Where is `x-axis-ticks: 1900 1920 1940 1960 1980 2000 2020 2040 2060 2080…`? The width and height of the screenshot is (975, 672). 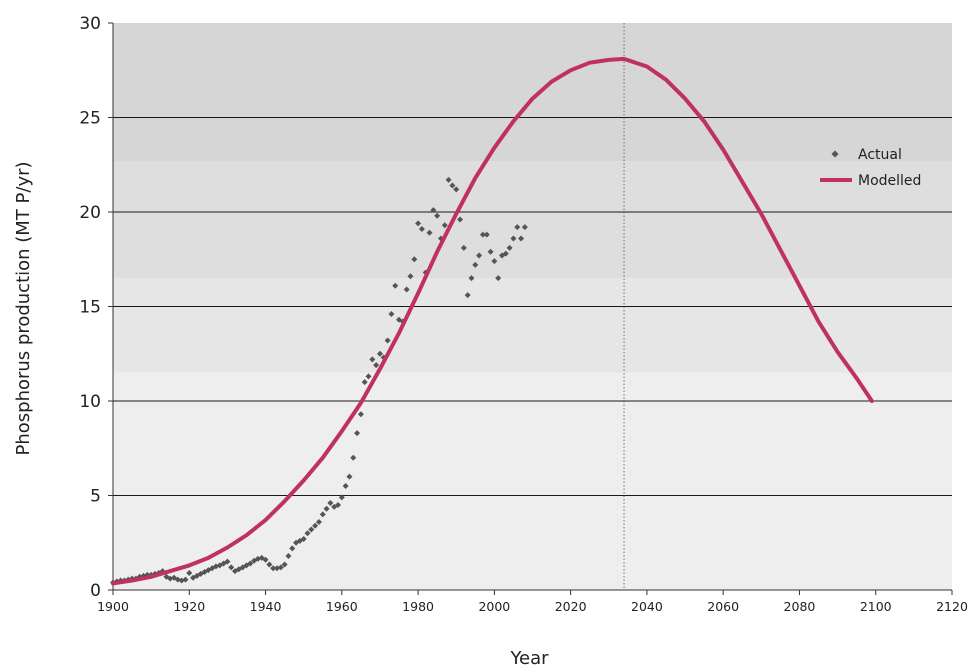 x-axis-ticks: 1900 1920 1940 1960 1980 2000 2020 2040 2060 2080… is located at coordinates (532, 602).